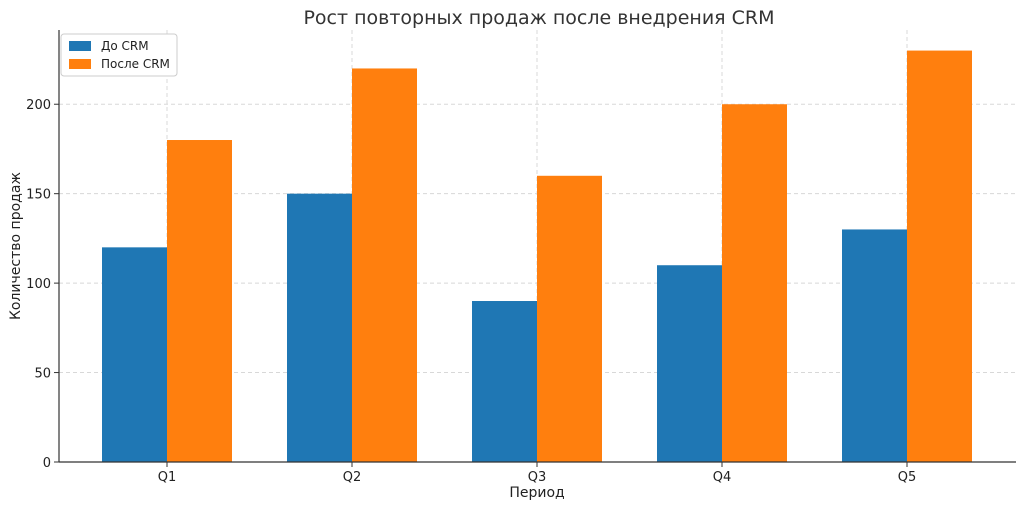 The image size is (1024, 508). What do you see at coordinates (47, 463) in the screenshot?
I see `y-tick-label: 0` at bounding box center [47, 463].